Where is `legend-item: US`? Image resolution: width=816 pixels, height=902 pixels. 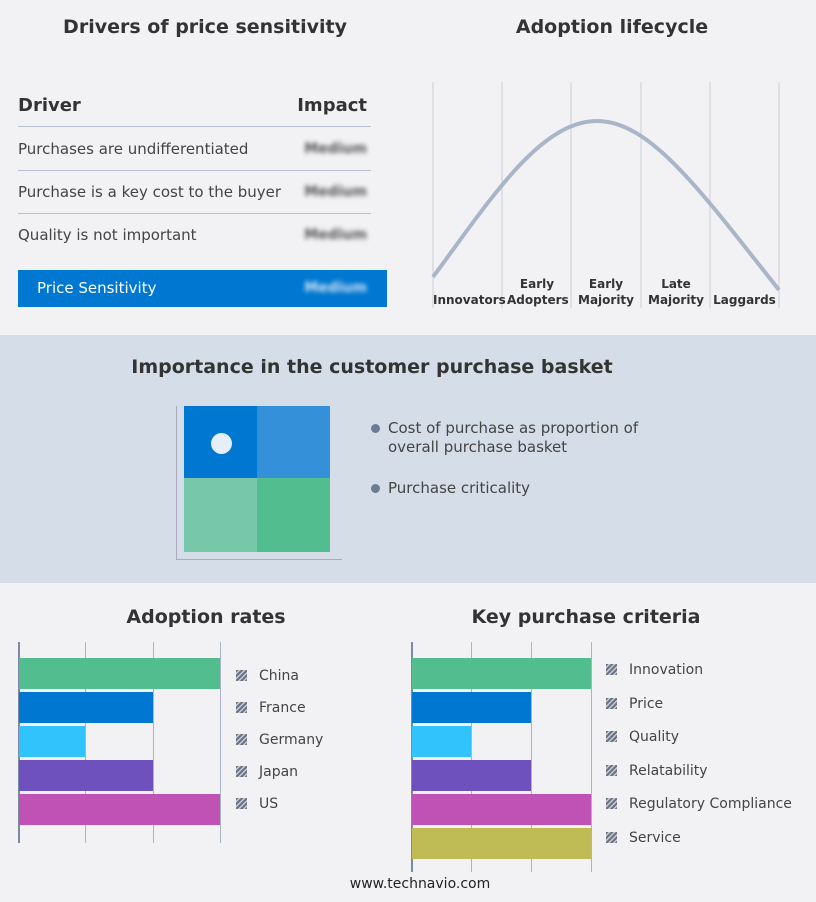
legend-item: US is located at coordinates (257, 804).